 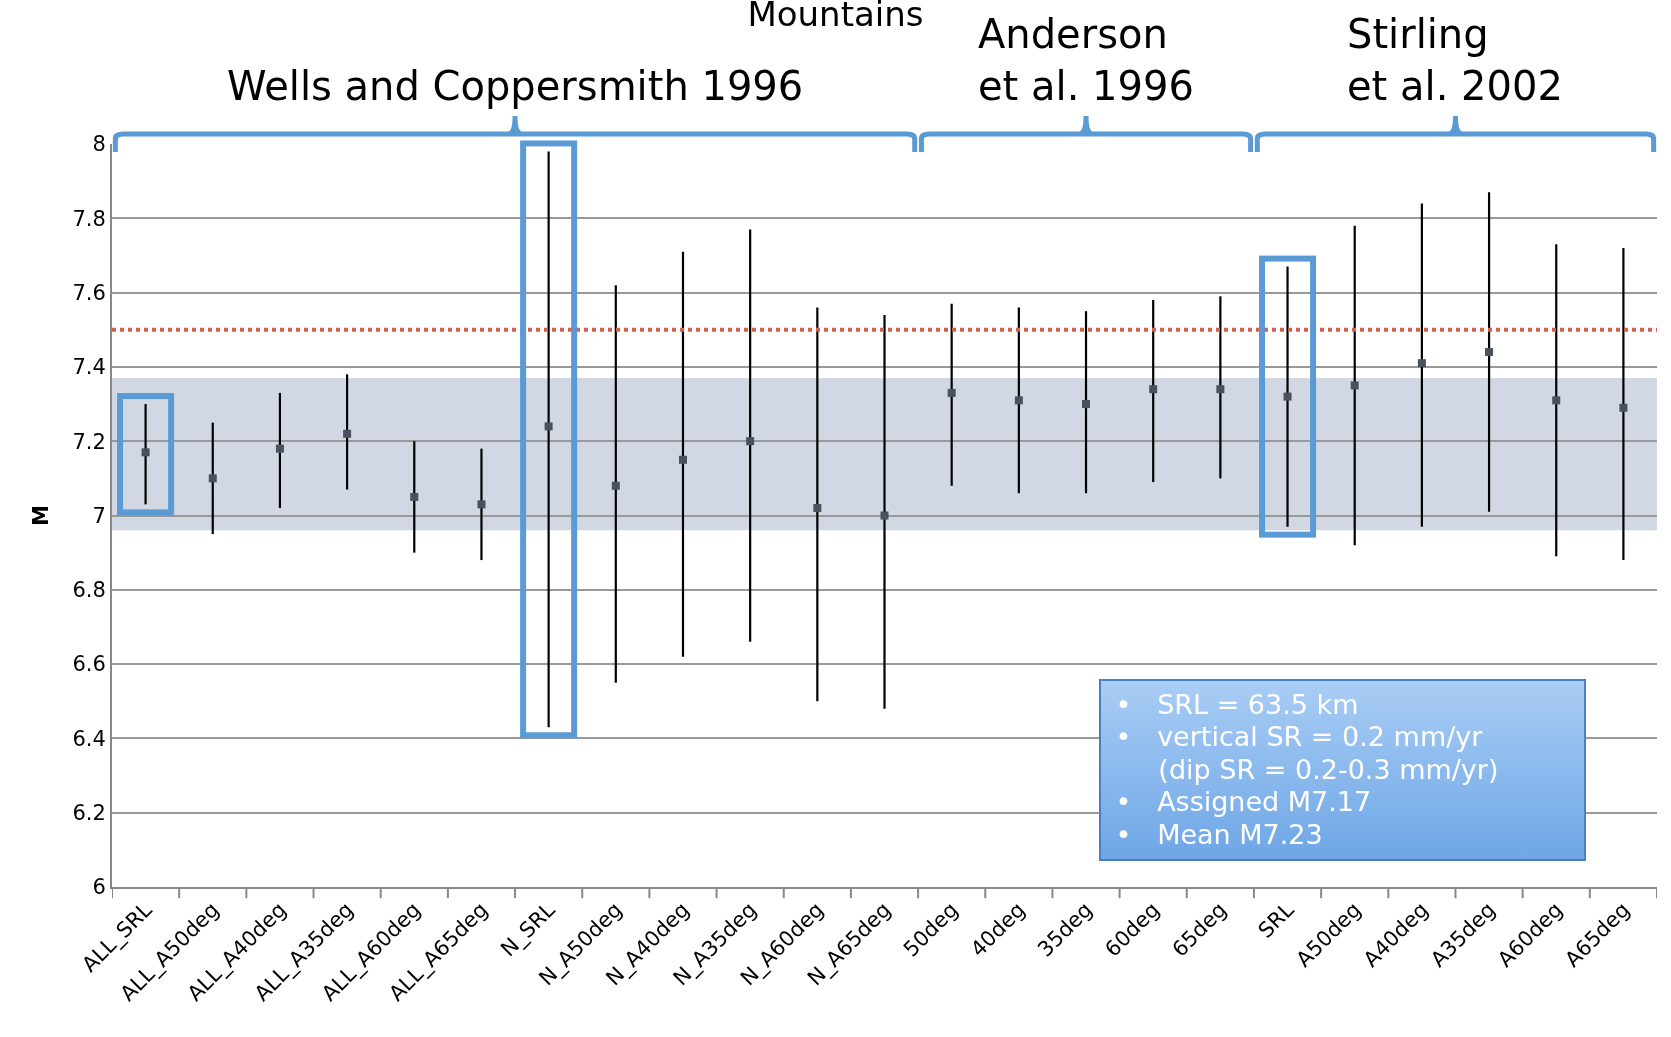 I want to click on annotation: (dip SR = 0.2-0.3 mm/yr), so click(x=1328, y=770).